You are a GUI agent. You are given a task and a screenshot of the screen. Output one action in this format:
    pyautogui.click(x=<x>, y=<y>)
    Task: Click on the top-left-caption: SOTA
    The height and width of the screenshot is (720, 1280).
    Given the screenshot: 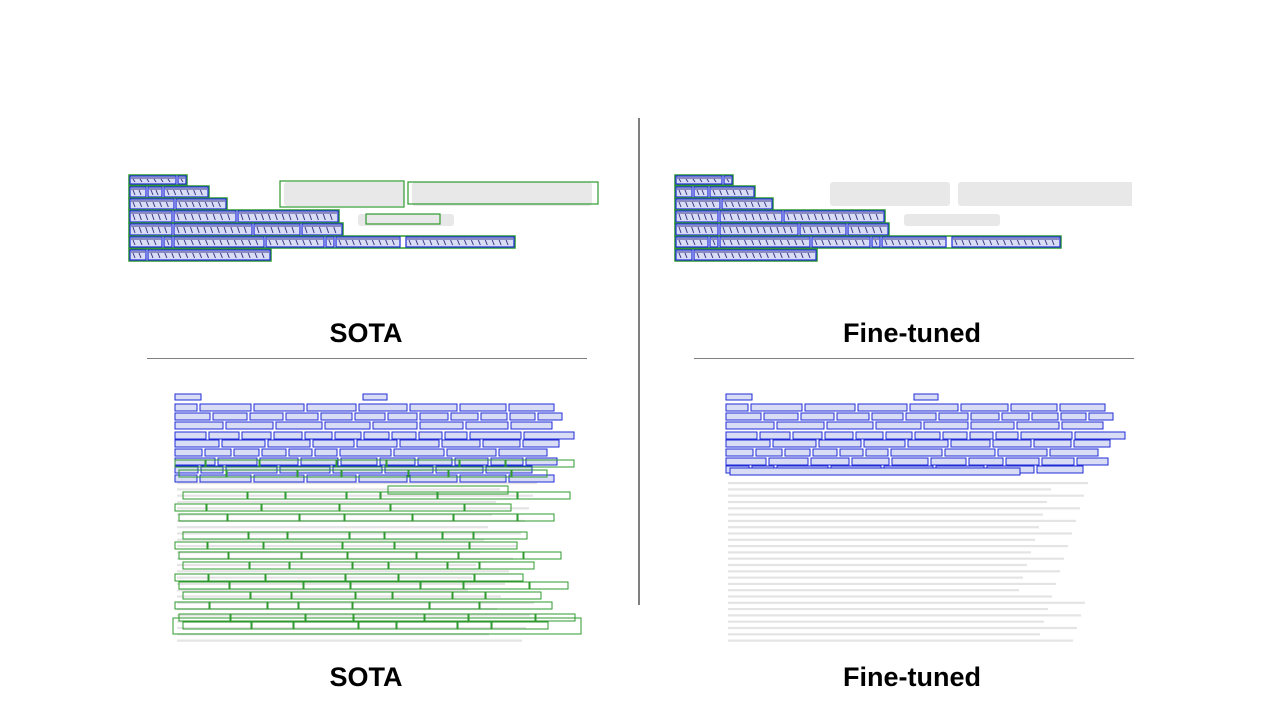 What is the action you would take?
    pyautogui.click(x=366, y=333)
    